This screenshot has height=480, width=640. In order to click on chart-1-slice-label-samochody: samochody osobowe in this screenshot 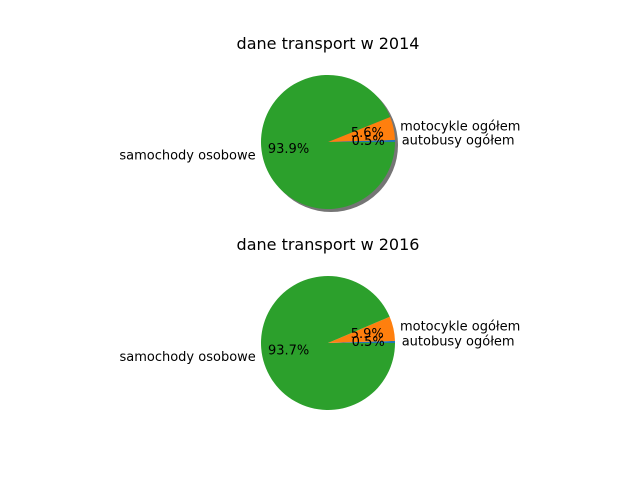, I will do `click(187, 156)`.